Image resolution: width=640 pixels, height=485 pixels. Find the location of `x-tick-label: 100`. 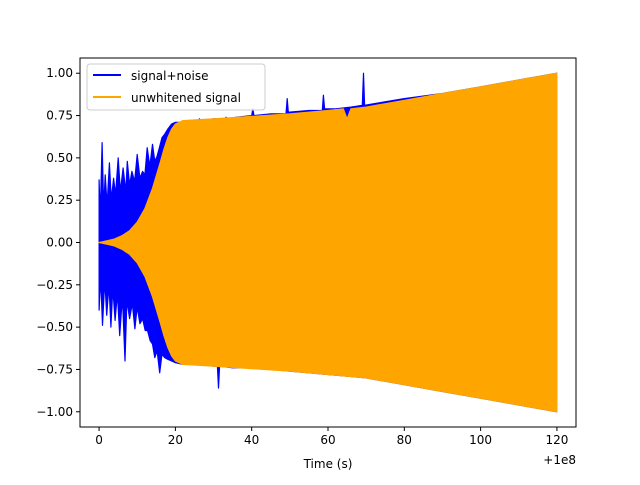

x-tick-label: 100 is located at coordinates (480, 440).